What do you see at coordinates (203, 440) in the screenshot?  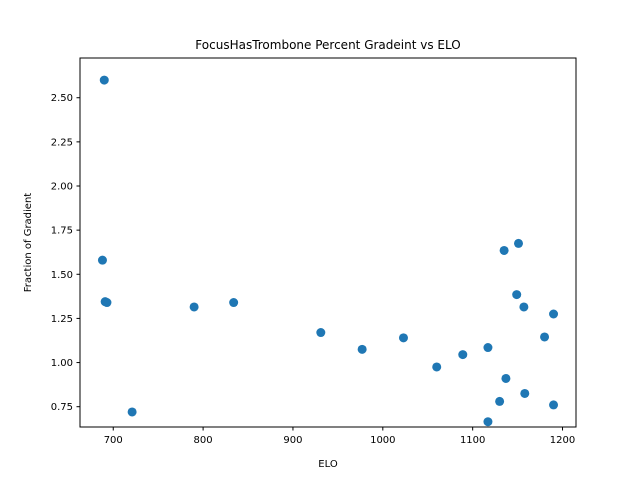 I see `x-tick-label: 800` at bounding box center [203, 440].